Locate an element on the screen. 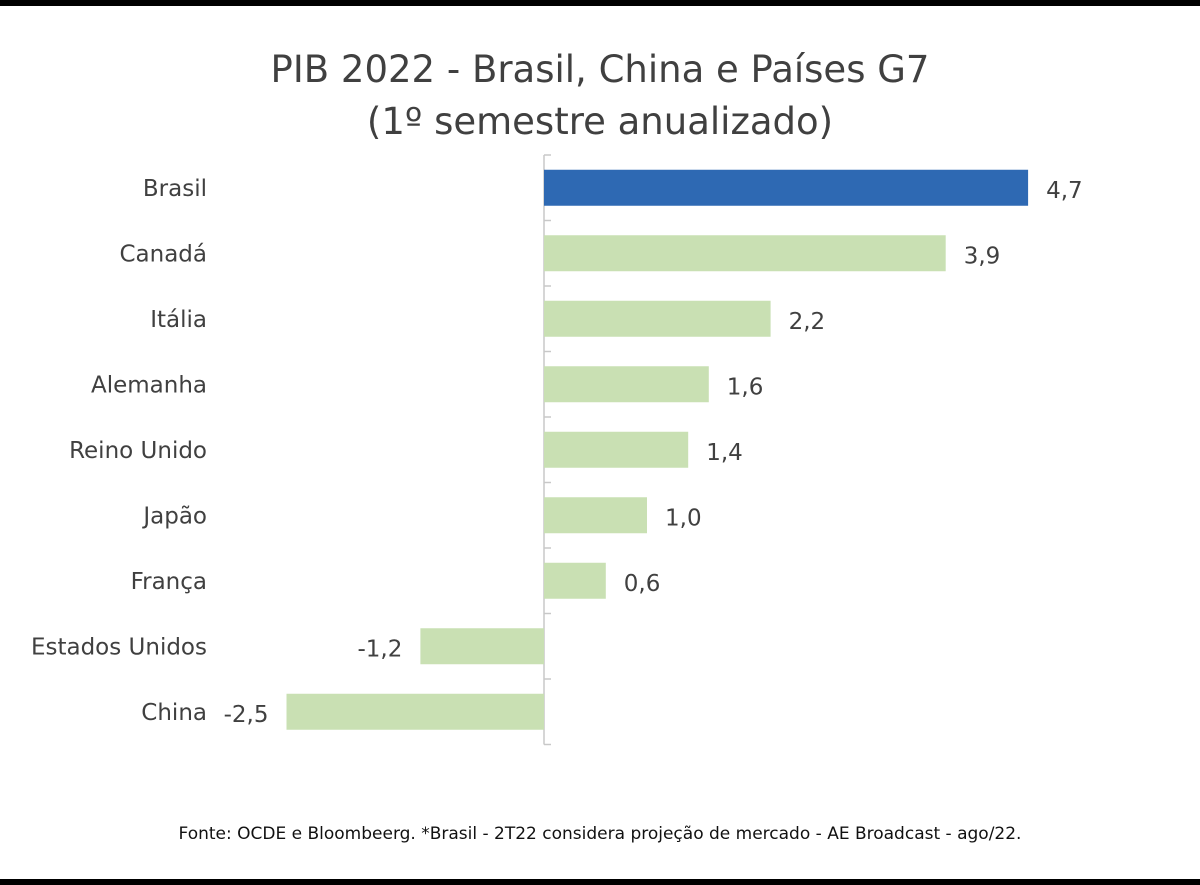 The width and height of the screenshot is (1200, 885). value-label-italia: 2,2 is located at coordinates (807, 322).